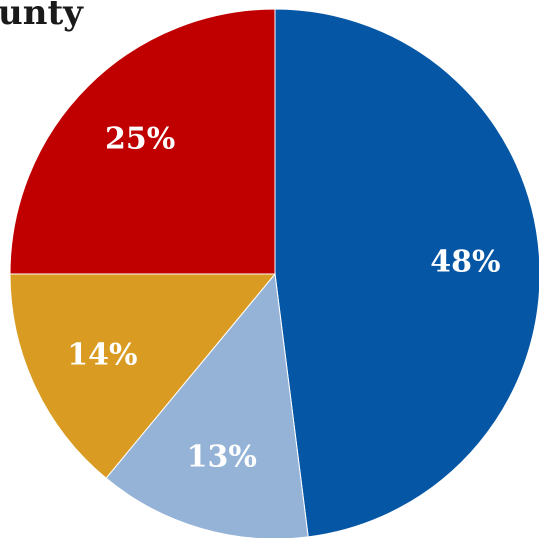  I want to click on pie-slice-label-1: 13%, so click(222, 457).